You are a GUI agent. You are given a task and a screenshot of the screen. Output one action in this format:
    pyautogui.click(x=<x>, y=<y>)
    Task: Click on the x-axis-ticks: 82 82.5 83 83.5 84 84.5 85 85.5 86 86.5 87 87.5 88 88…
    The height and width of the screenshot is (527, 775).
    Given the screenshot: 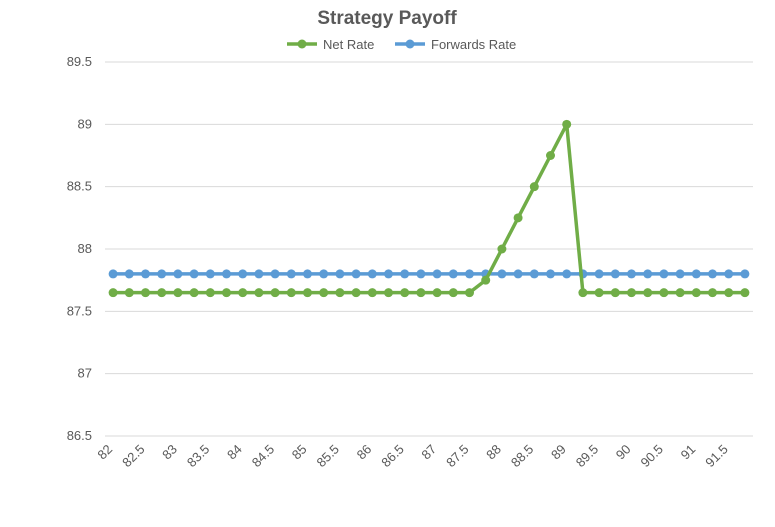 What is the action you would take?
    pyautogui.click(x=412, y=456)
    